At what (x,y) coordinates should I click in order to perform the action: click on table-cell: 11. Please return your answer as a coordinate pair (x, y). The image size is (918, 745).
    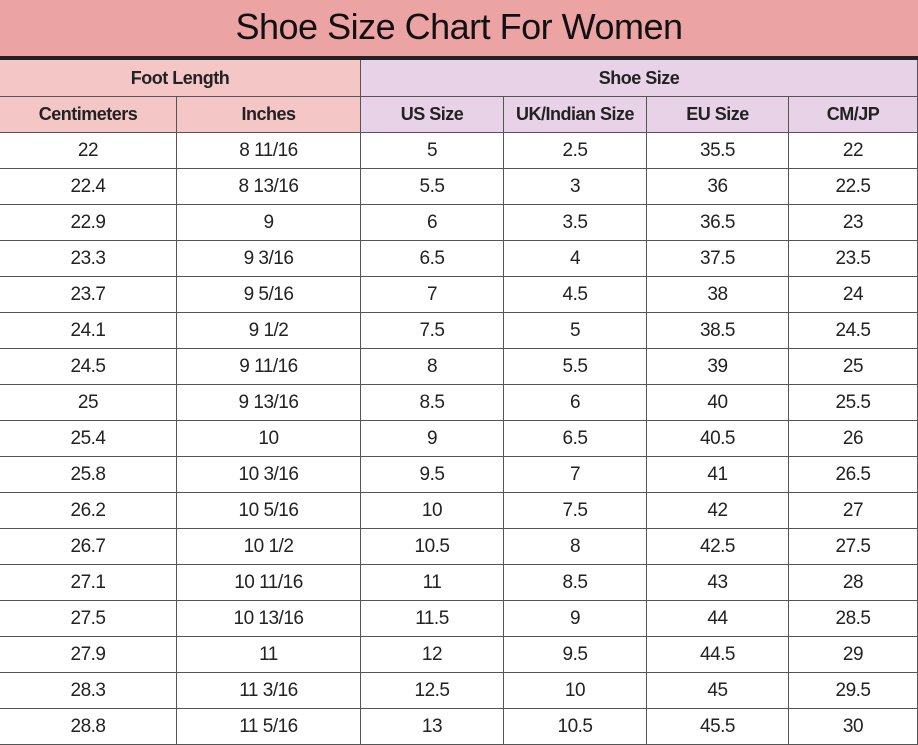
    Looking at the image, I should click on (432, 583).